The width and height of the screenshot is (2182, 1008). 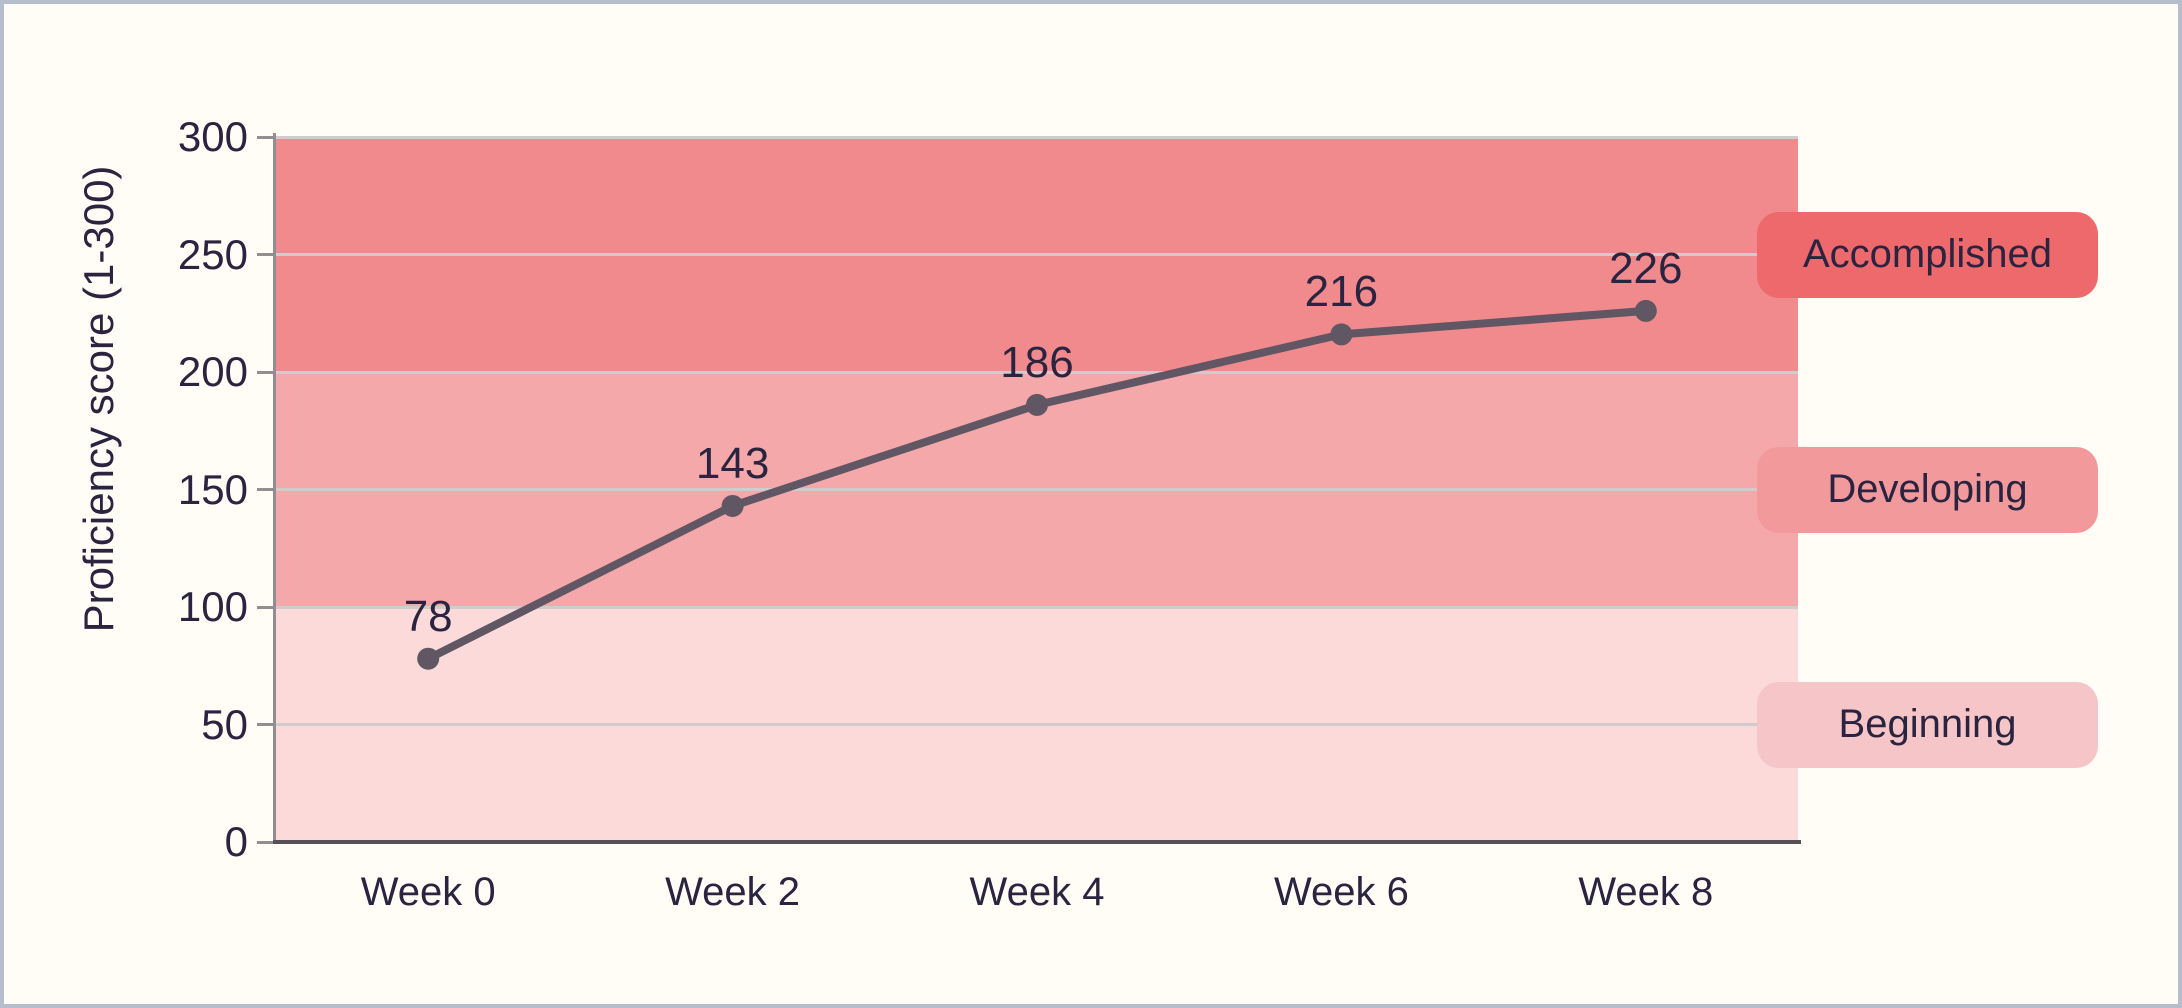 What do you see at coordinates (1037, 362) in the screenshot?
I see `point-label-186: 186` at bounding box center [1037, 362].